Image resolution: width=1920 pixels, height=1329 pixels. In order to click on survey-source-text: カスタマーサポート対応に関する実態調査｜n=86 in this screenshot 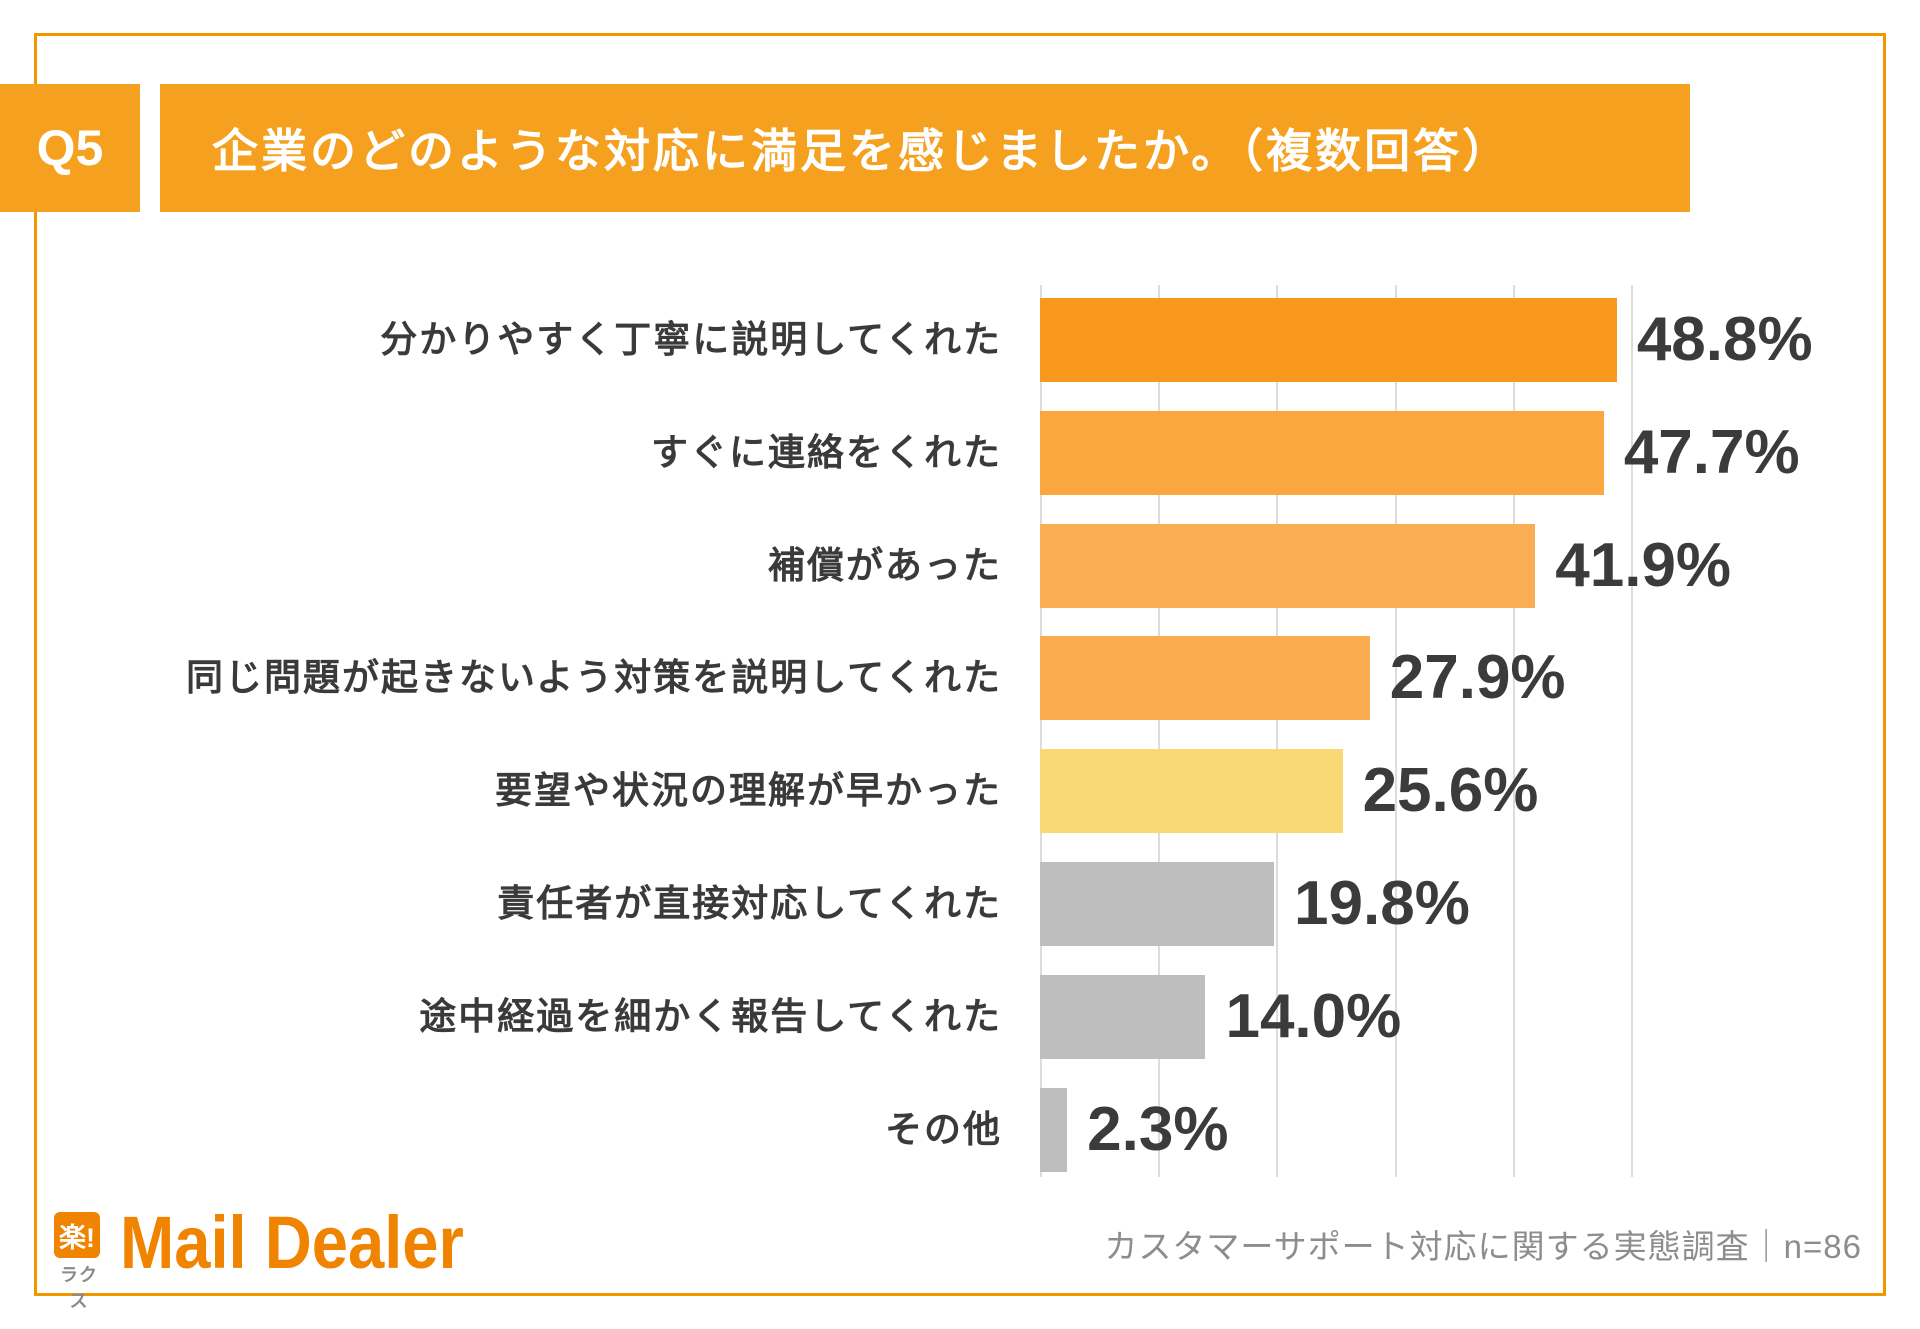, I will do `click(1483, 1246)`.